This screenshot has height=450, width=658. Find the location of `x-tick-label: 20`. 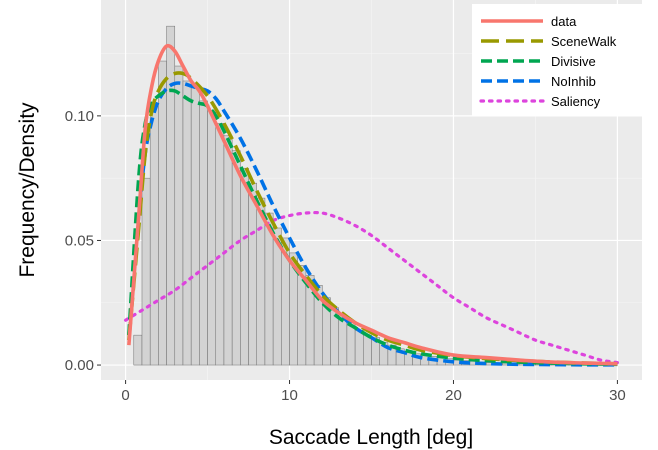

x-tick-label: 20 is located at coordinates (453, 395).